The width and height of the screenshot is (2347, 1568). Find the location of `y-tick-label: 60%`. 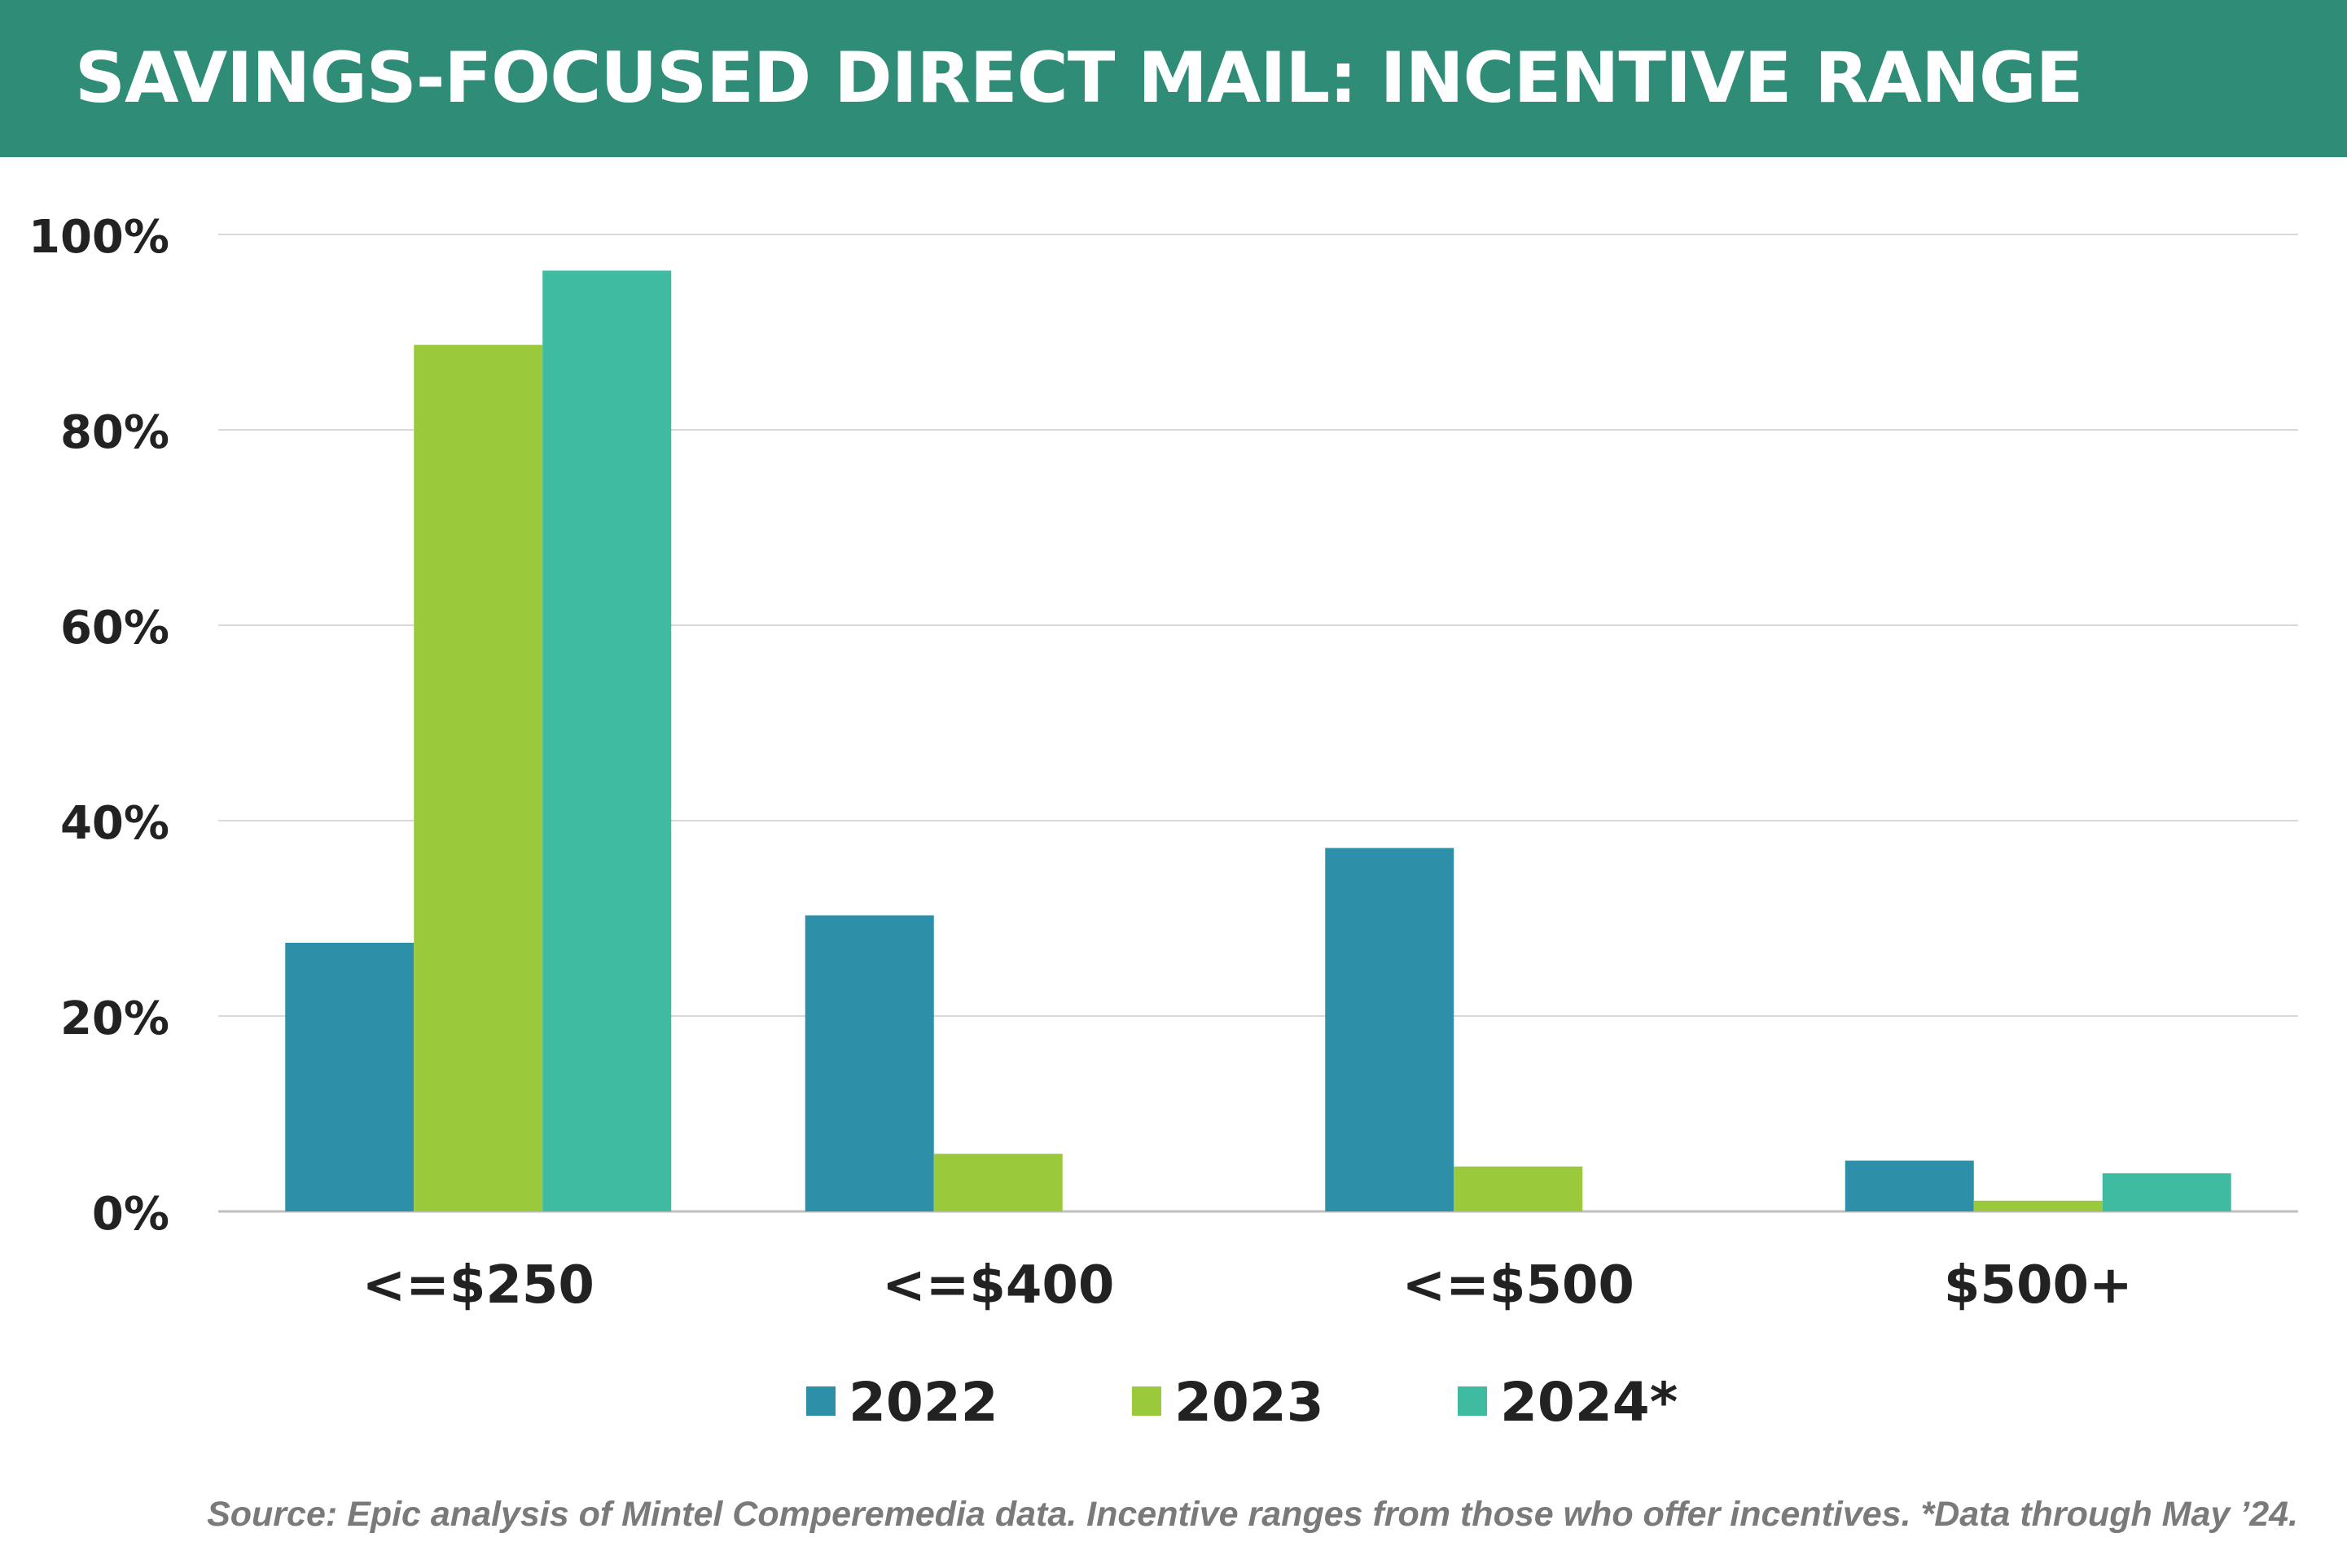

y-tick-label: 60% is located at coordinates (115, 629).